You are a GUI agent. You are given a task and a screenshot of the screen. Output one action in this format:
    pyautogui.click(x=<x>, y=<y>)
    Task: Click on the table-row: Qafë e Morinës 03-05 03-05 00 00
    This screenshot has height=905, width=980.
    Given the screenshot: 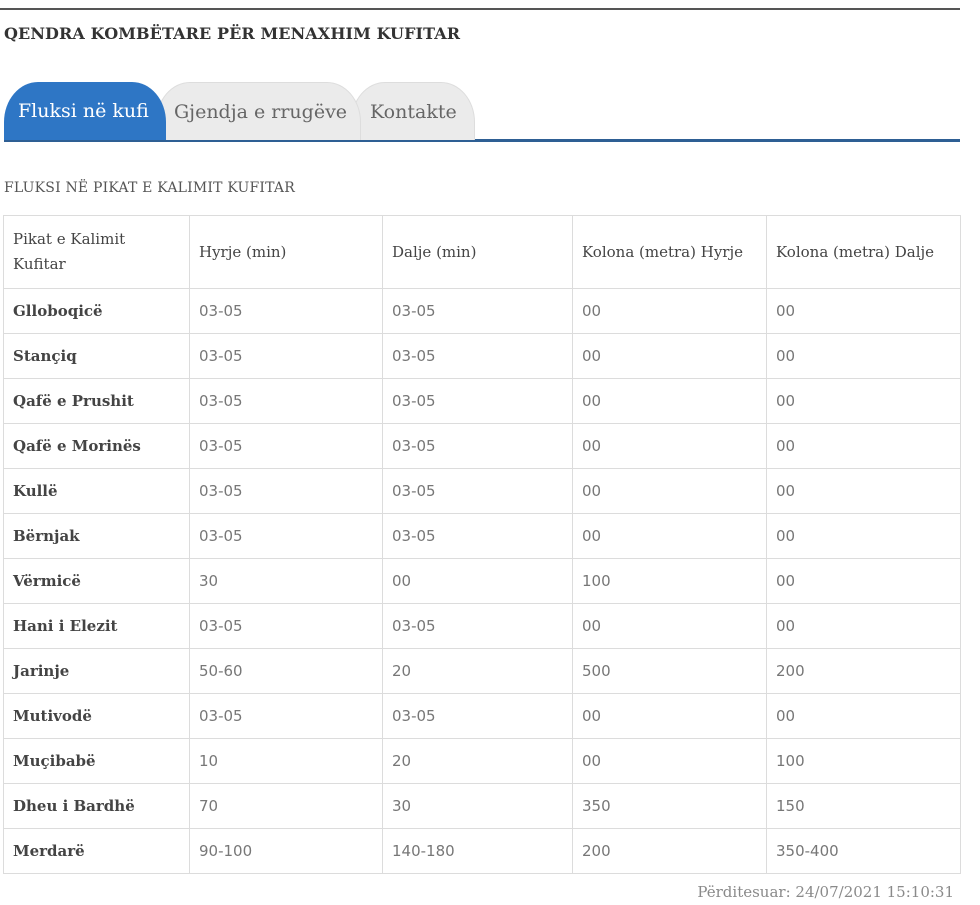 What is the action you would take?
    pyautogui.click(x=482, y=446)
    